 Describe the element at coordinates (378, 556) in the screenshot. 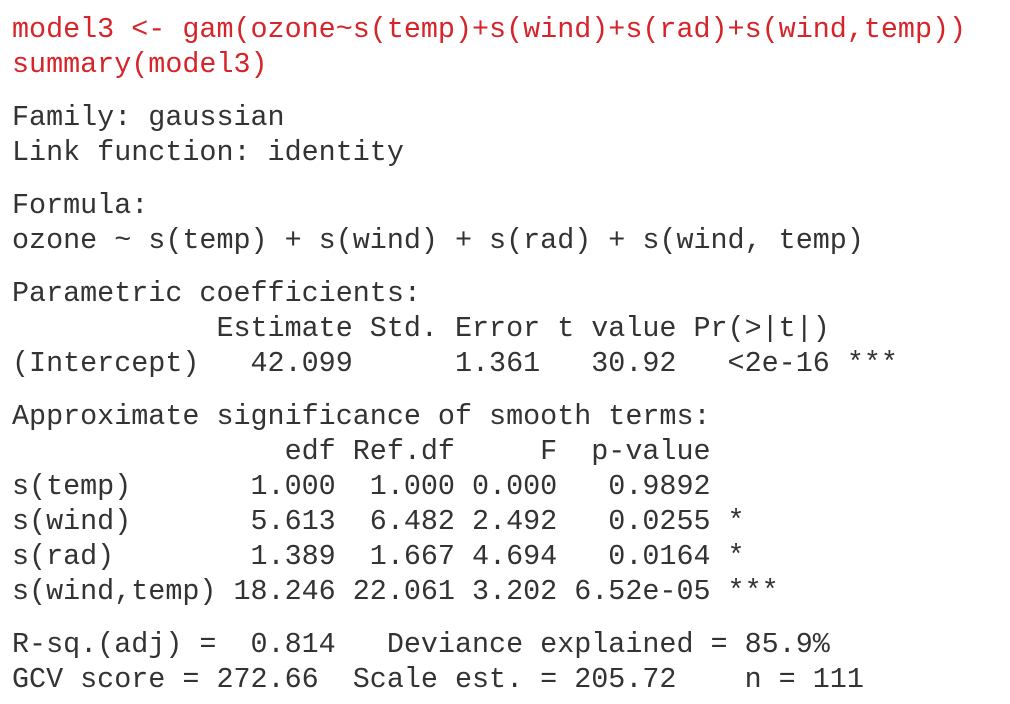

I see `output-line: s(rad) 1.389 1.667 4.694 0.0164 *` at that location.